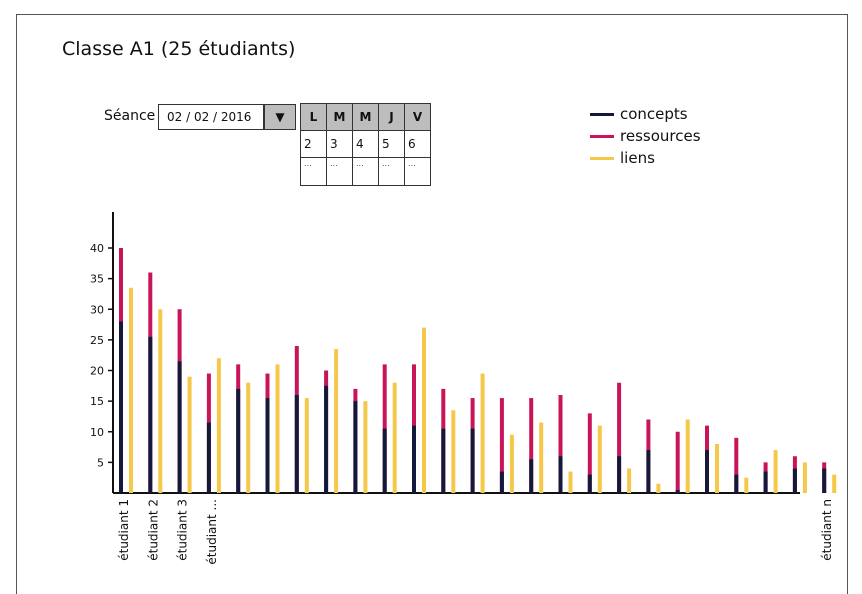 The height and width of the screenshot is (594, 862). I want to click on weekday-header: L, so click(313, 117).